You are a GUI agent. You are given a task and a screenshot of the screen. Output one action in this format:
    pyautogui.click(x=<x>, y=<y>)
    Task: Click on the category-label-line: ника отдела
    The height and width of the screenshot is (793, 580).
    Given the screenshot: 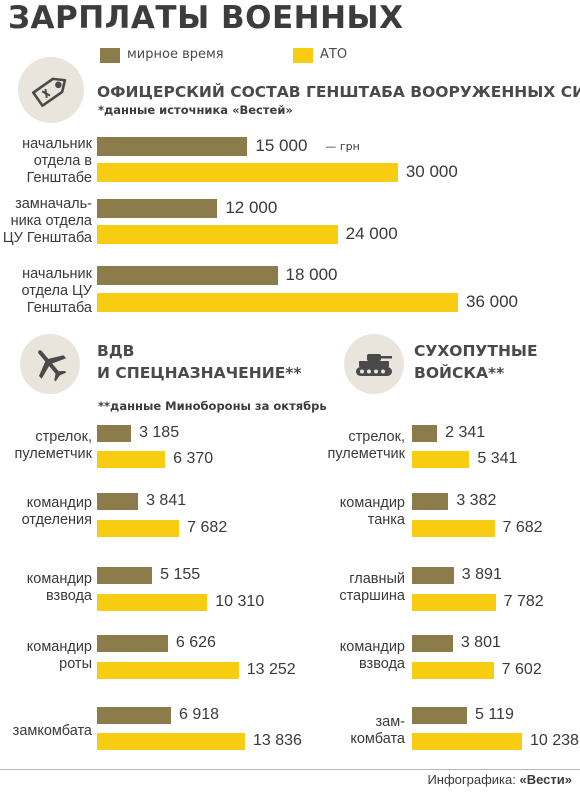 What is the action you would take?
    pyautogui.click(x=51, y=221)
    